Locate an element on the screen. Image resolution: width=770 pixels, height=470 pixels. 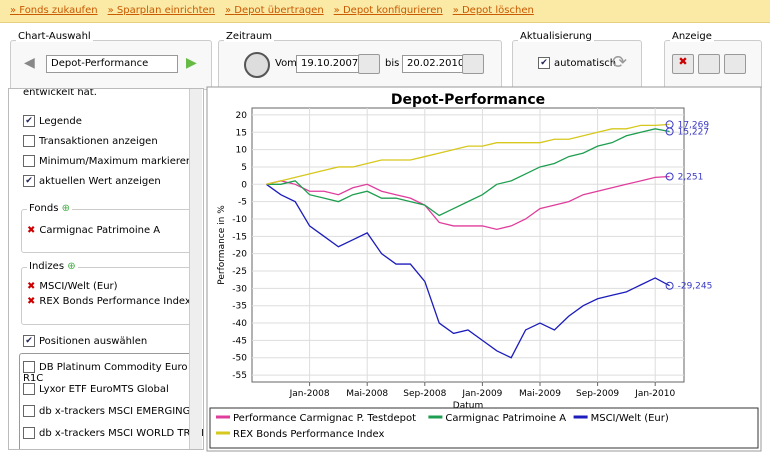
option: Transaktionen anzeigen is located at coordinates (90, 141).